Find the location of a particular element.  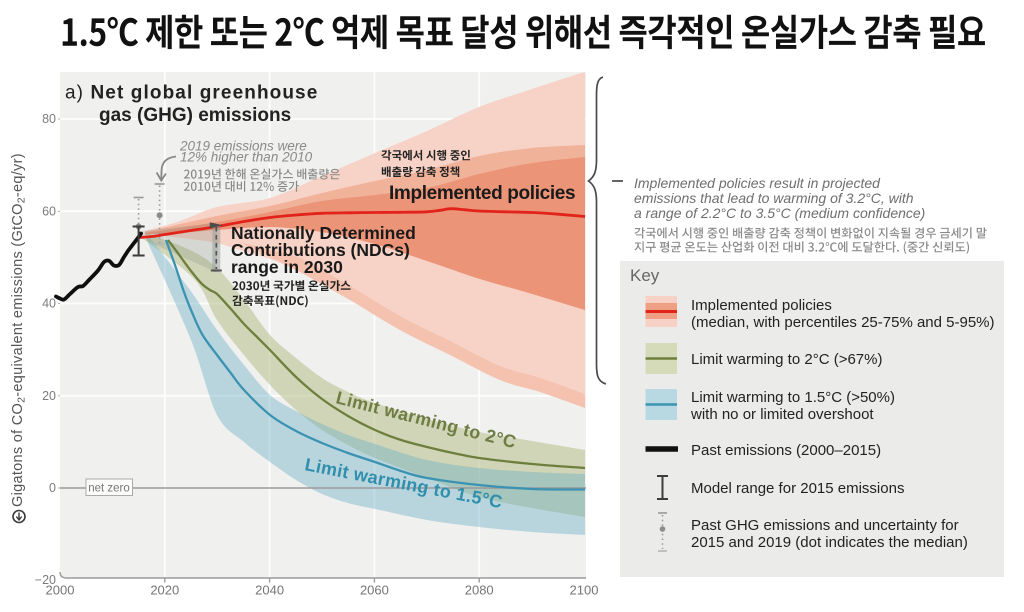

svg-text: 2020 is located at coordinates (164, 590).